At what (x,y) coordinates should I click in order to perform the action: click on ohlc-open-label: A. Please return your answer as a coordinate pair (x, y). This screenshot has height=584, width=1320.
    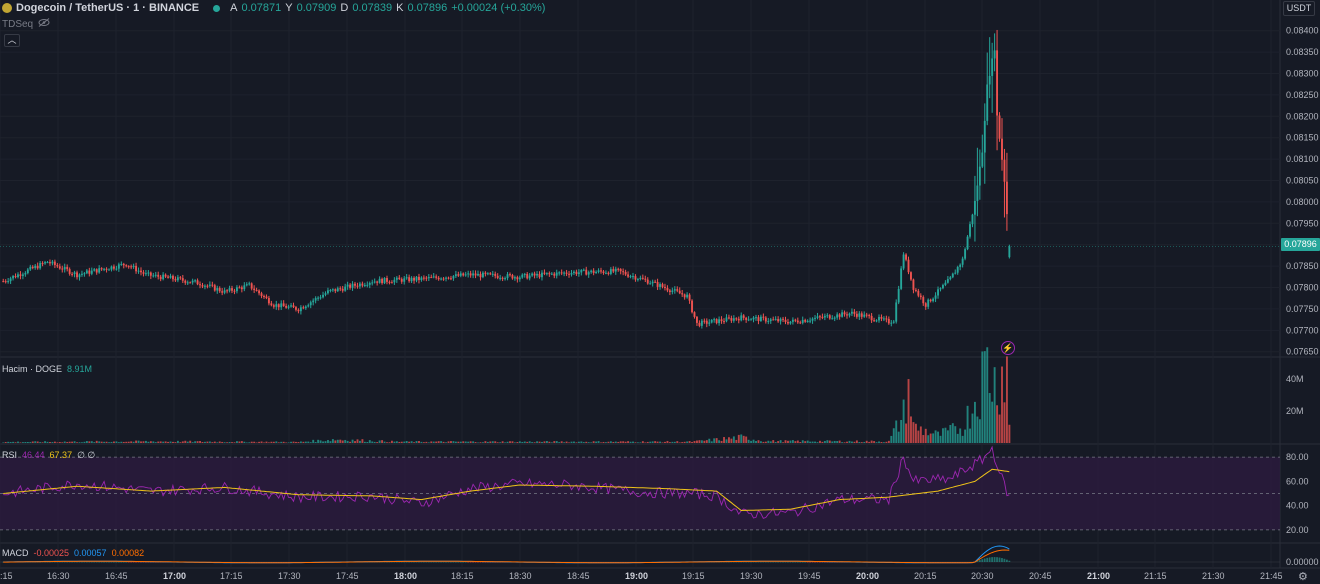
    Looking at the image, I should click on (234, 8).